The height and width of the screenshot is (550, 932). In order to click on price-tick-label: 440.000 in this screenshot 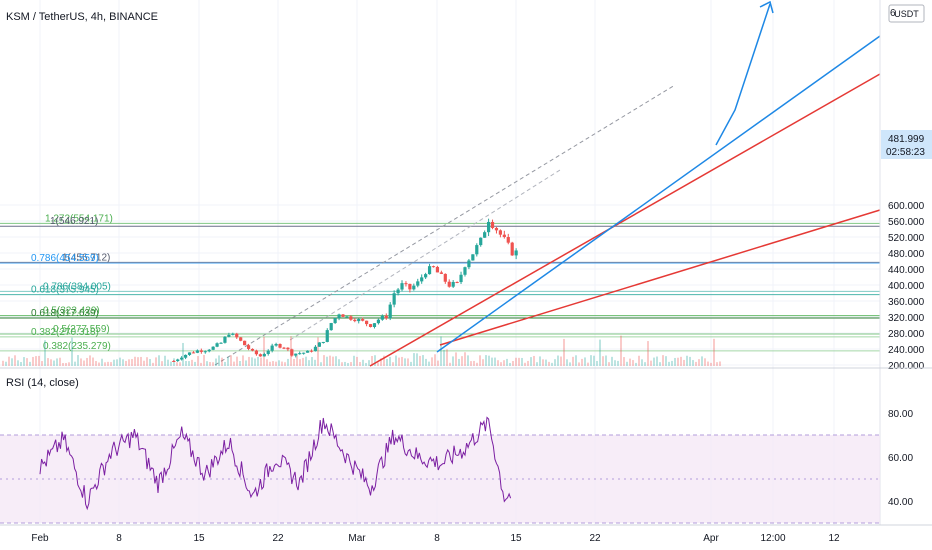, I will do `click(906, 270)`.